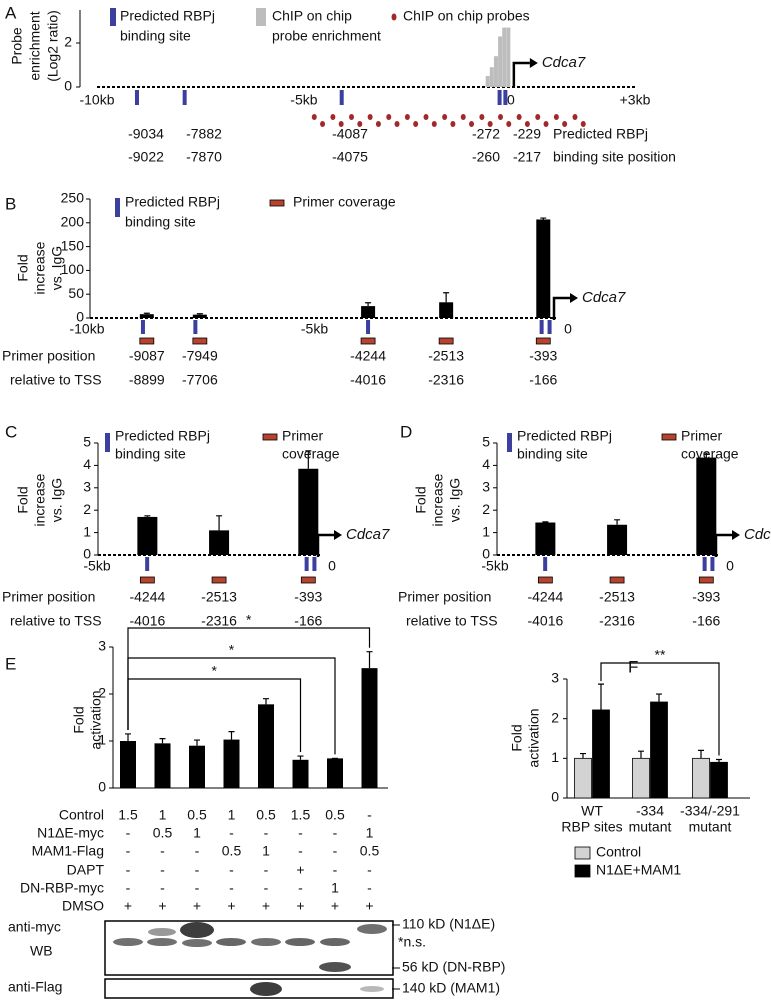 Image resolution: width=771 pixels, height=1000 pixels. I want to click on y-tick-label: 250, so click(73, 198).